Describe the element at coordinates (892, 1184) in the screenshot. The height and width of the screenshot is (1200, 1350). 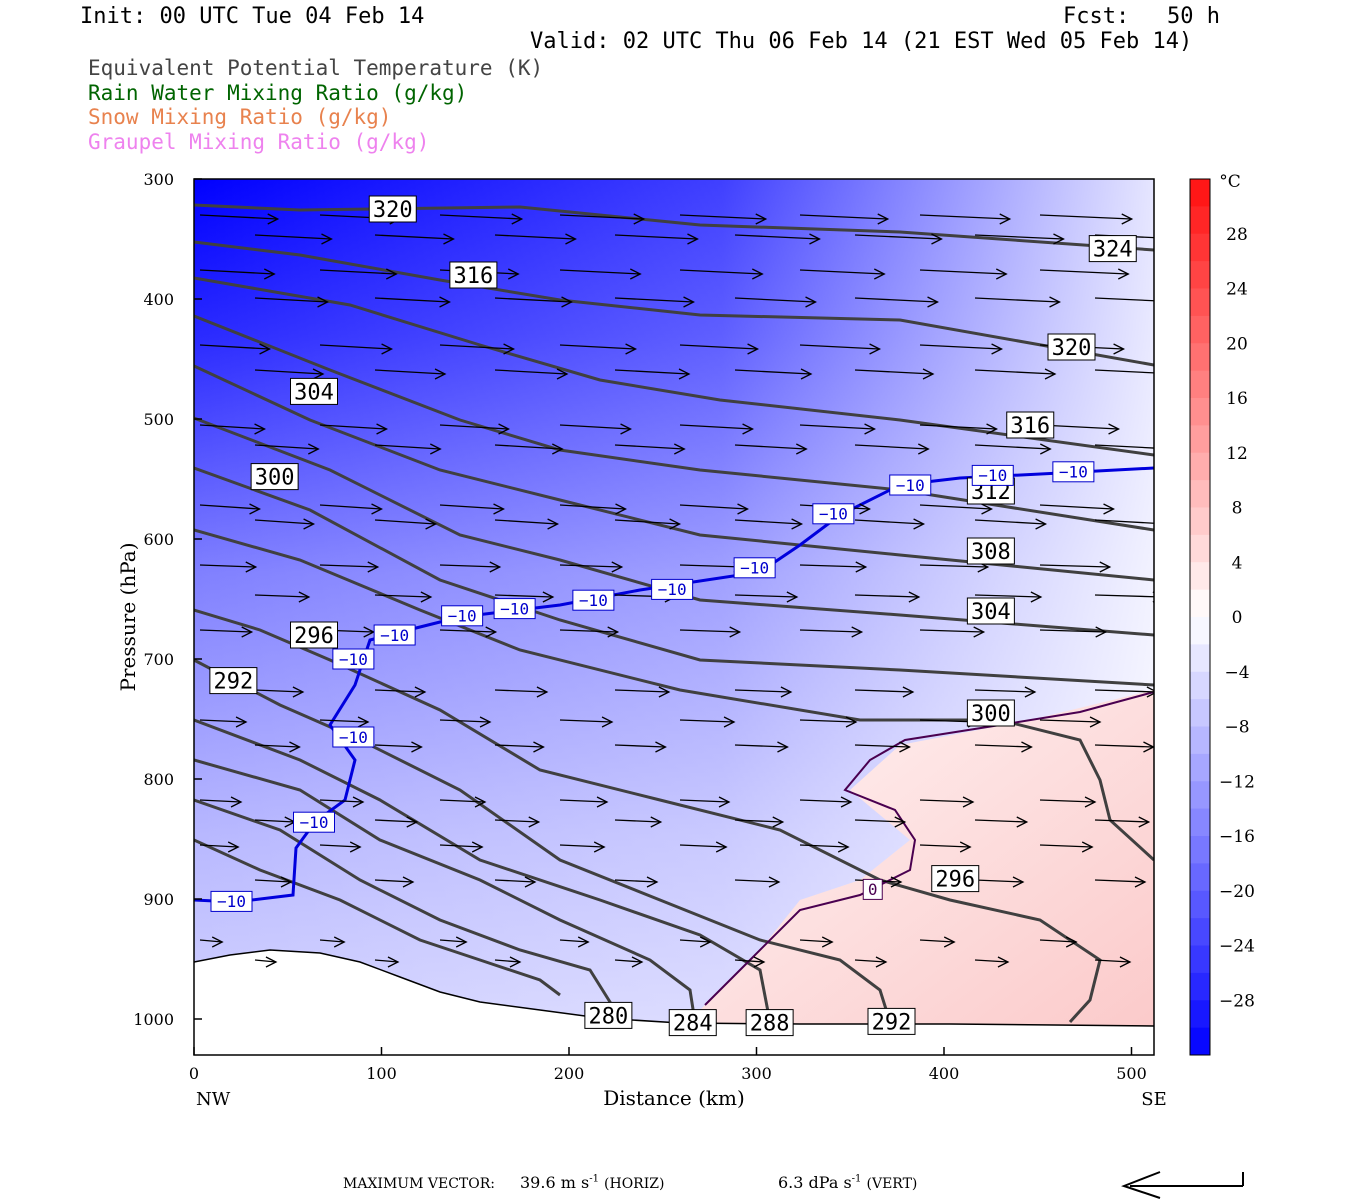
I see `vert-tag: (VERT)` at that location.